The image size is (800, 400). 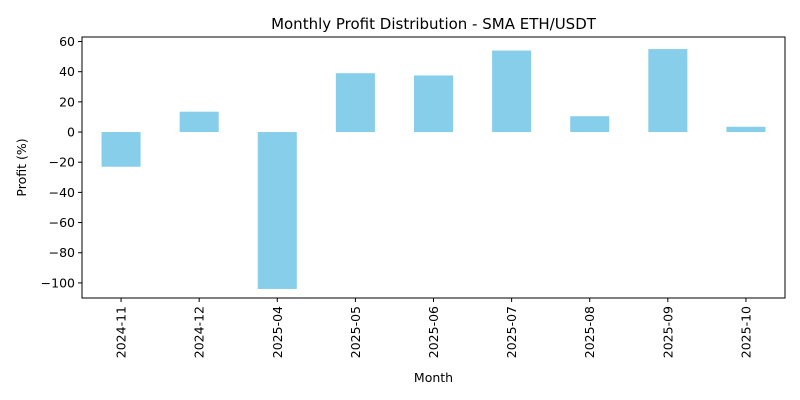 I want to click on y-tick-label: −80, so click(x=62, y=252).